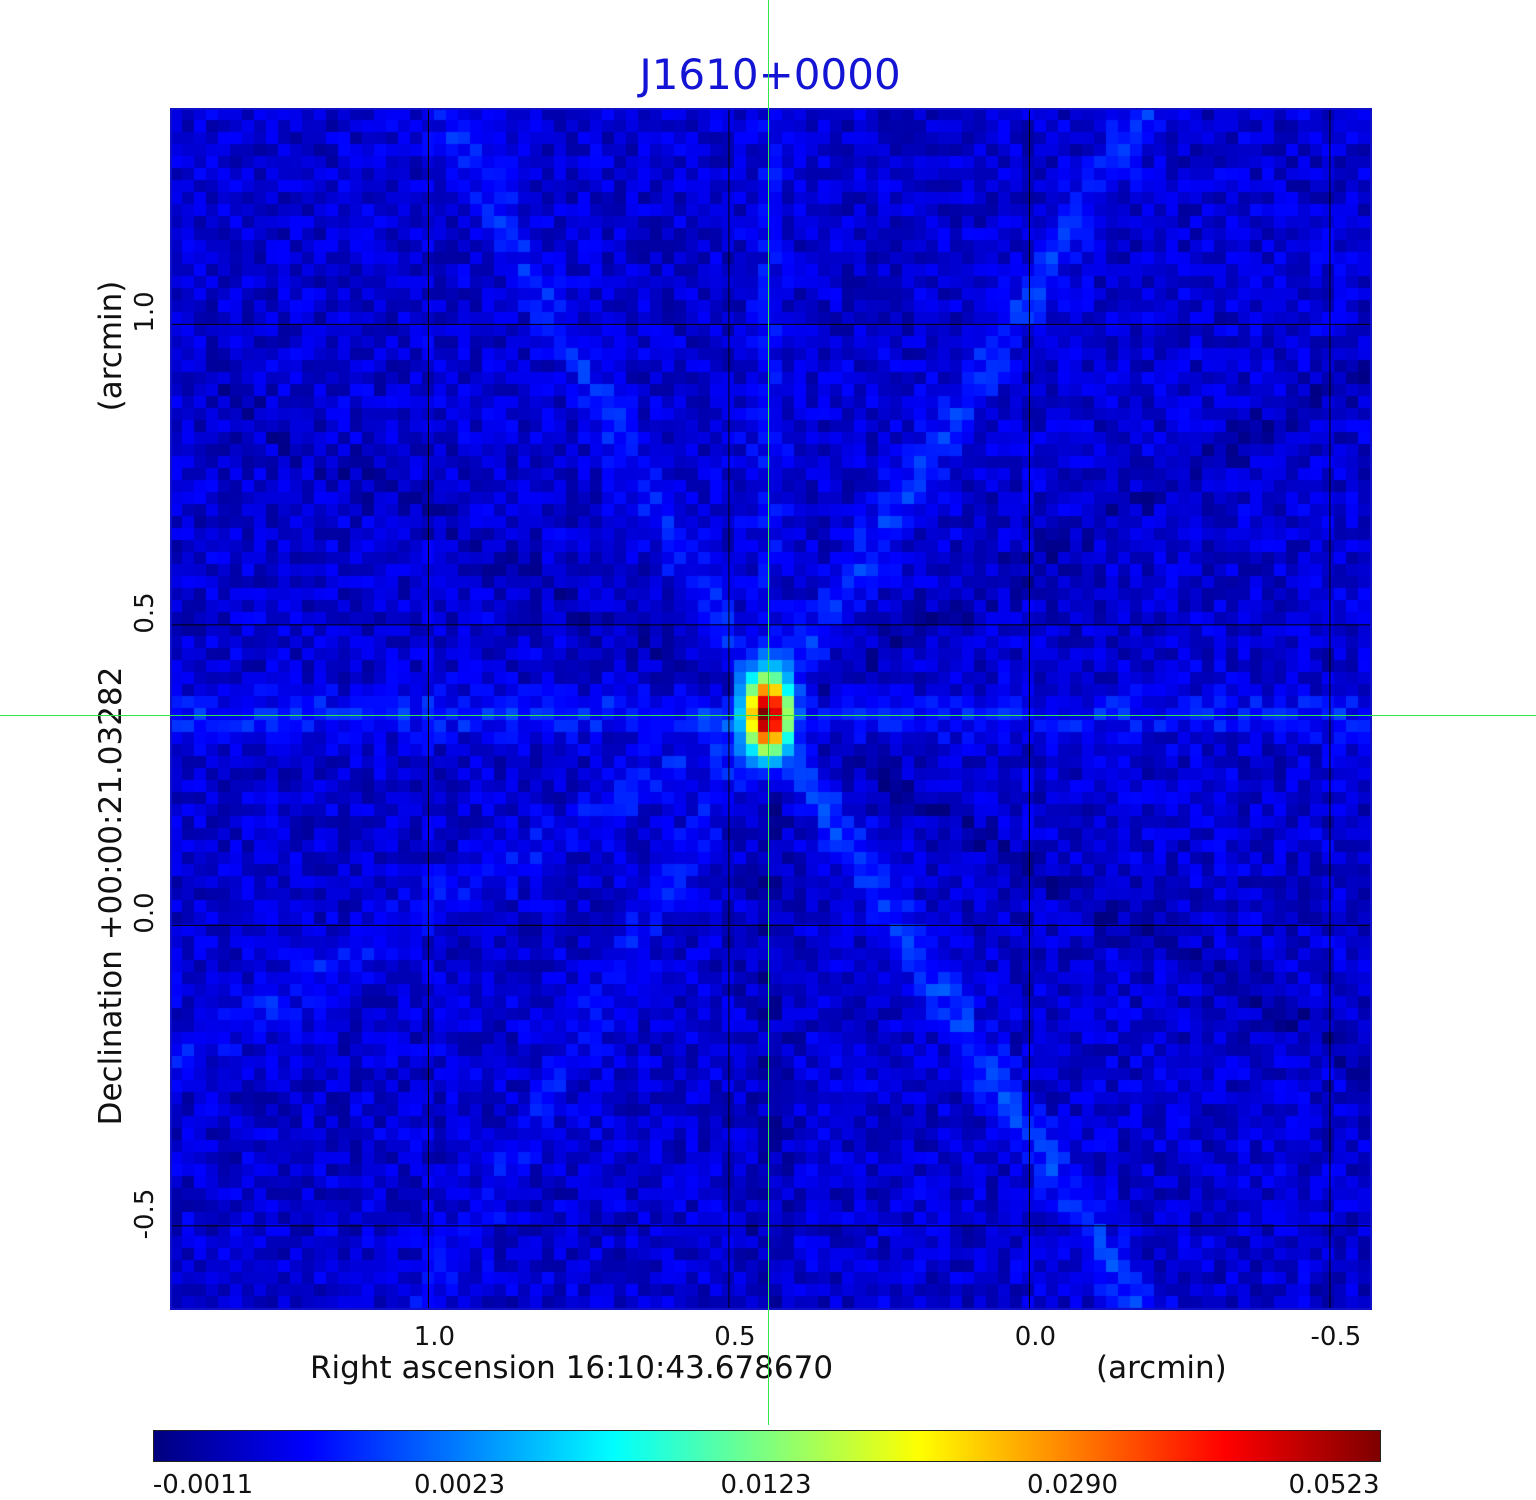 The image size is (1536, 1500). What do you see at coordinates (145, 312) in the screenshot?
I see `y-tick-label: 1.0` at bounding box center [145, 312].